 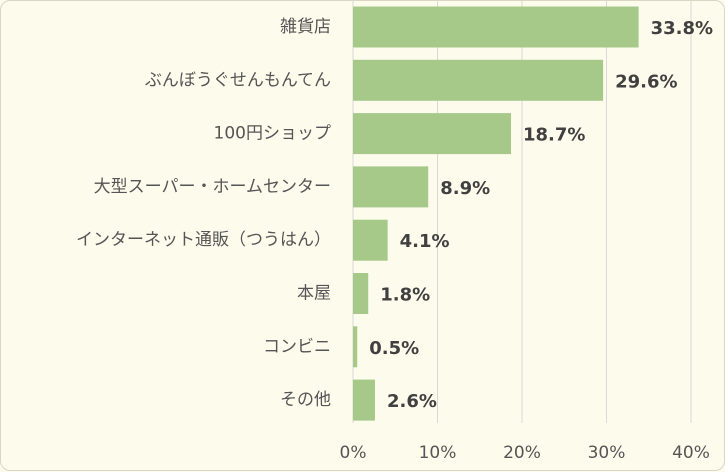 I want to click on x-tick-label: 30%, so click(x=607, y=453).